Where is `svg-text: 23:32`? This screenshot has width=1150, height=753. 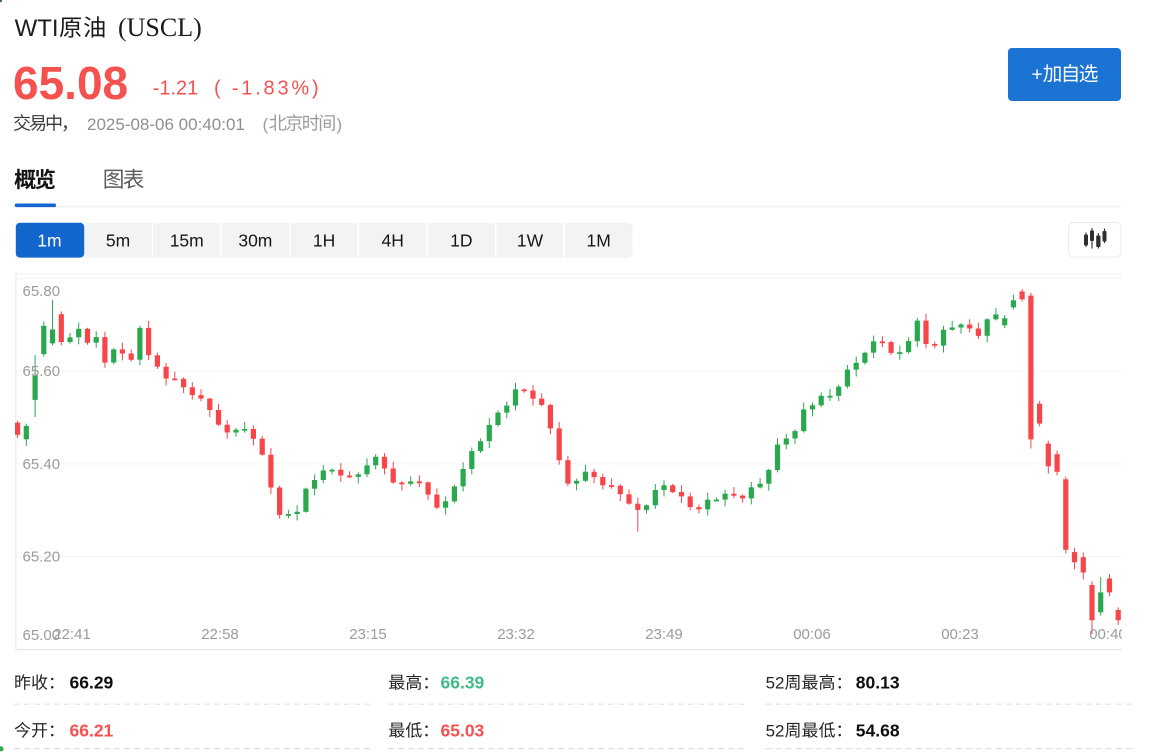 svg-text: 23:32 is located at coordinates (516, 634).